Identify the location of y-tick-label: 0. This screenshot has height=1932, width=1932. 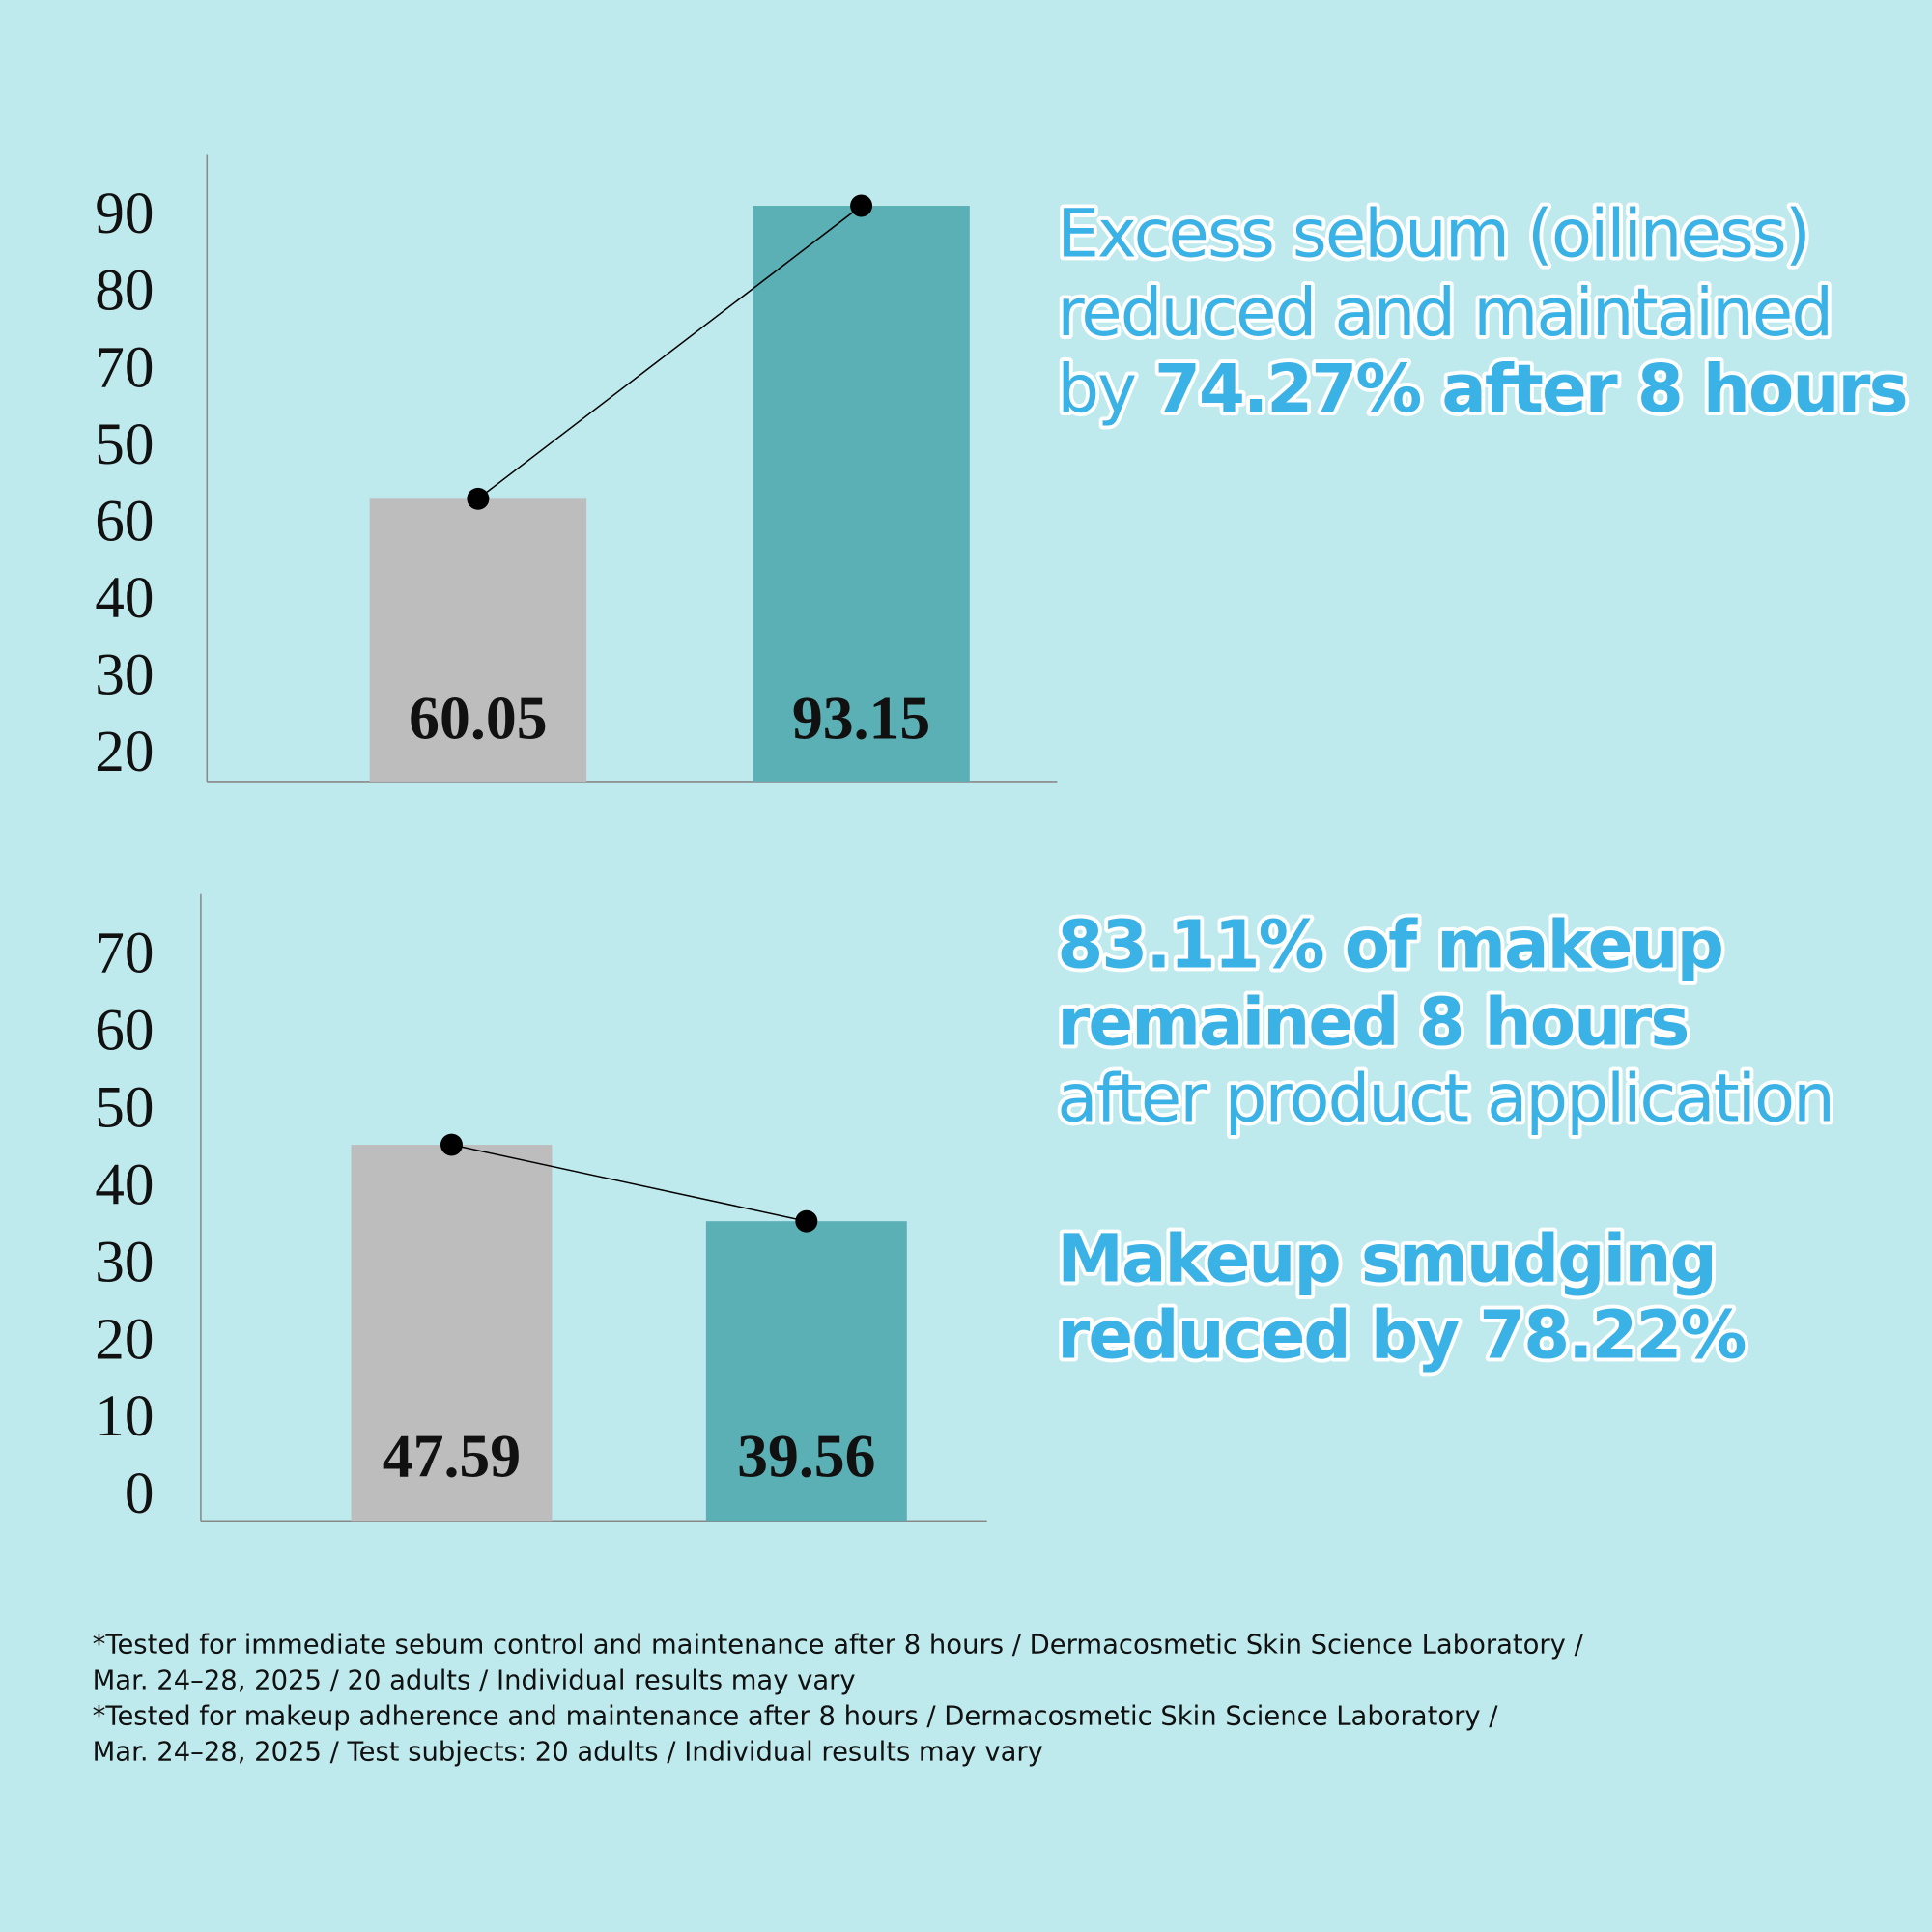
(140, 1493).